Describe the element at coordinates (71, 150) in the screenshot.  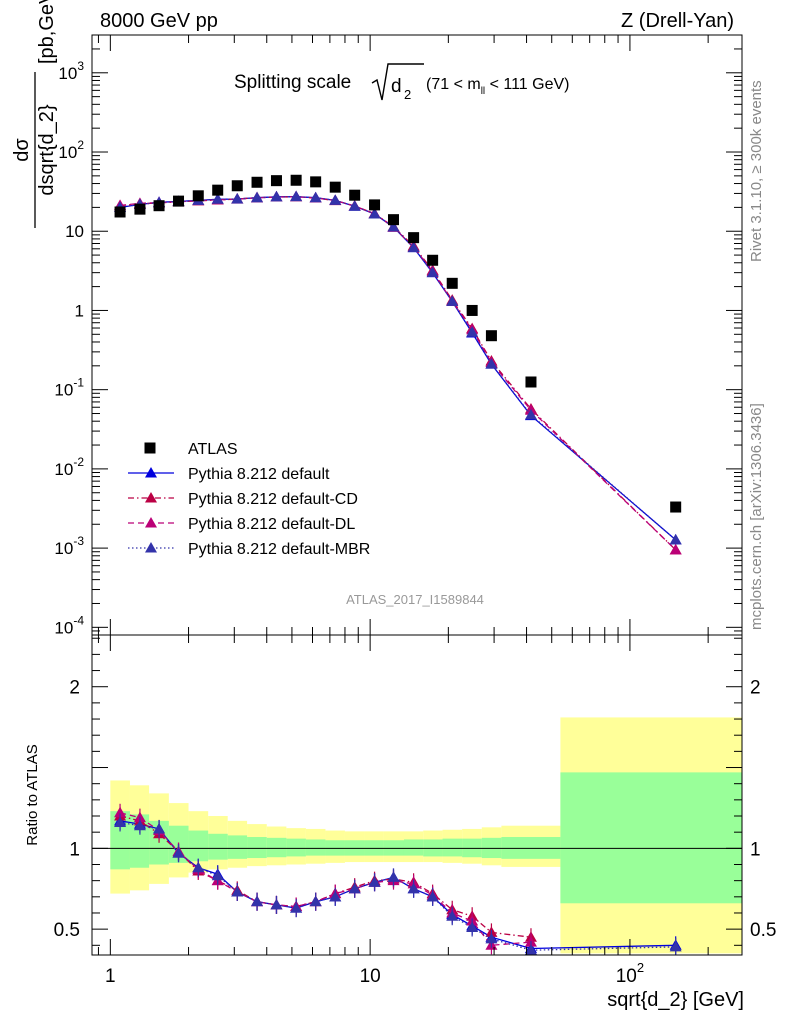
I see `y-tick-label-6: 10²` at that location.